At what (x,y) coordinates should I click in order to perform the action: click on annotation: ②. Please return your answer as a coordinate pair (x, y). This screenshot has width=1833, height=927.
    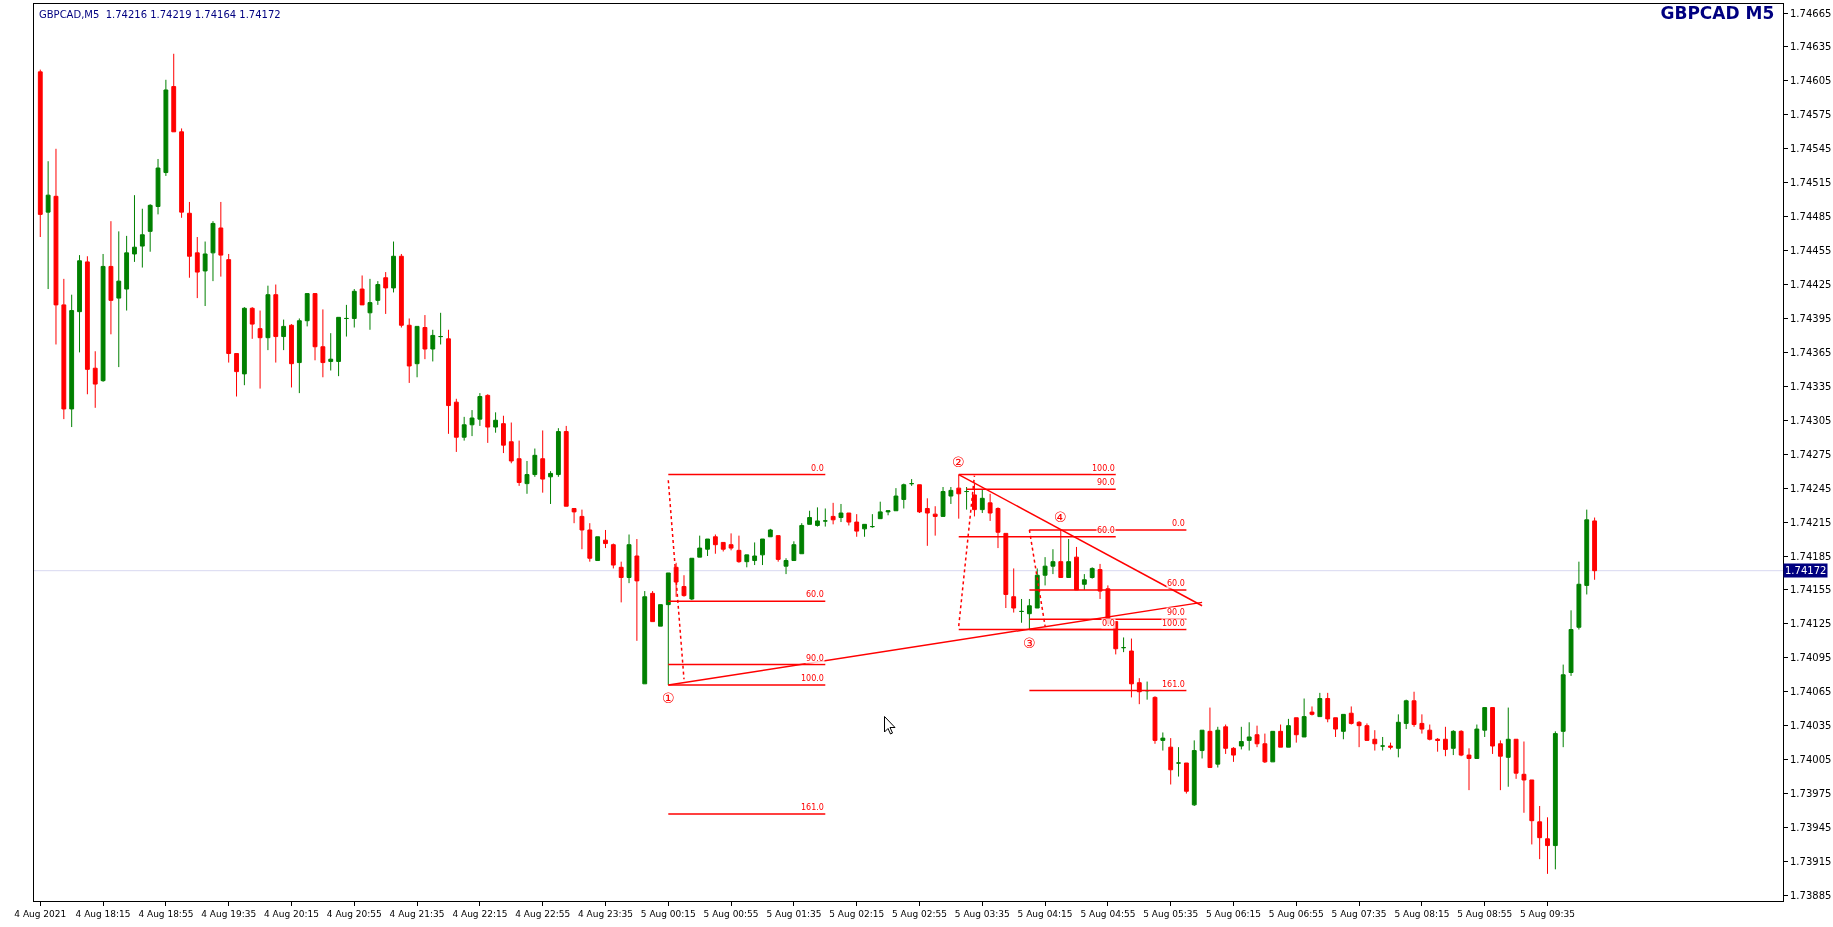
    Looking at the image, I should click on (958, 462).